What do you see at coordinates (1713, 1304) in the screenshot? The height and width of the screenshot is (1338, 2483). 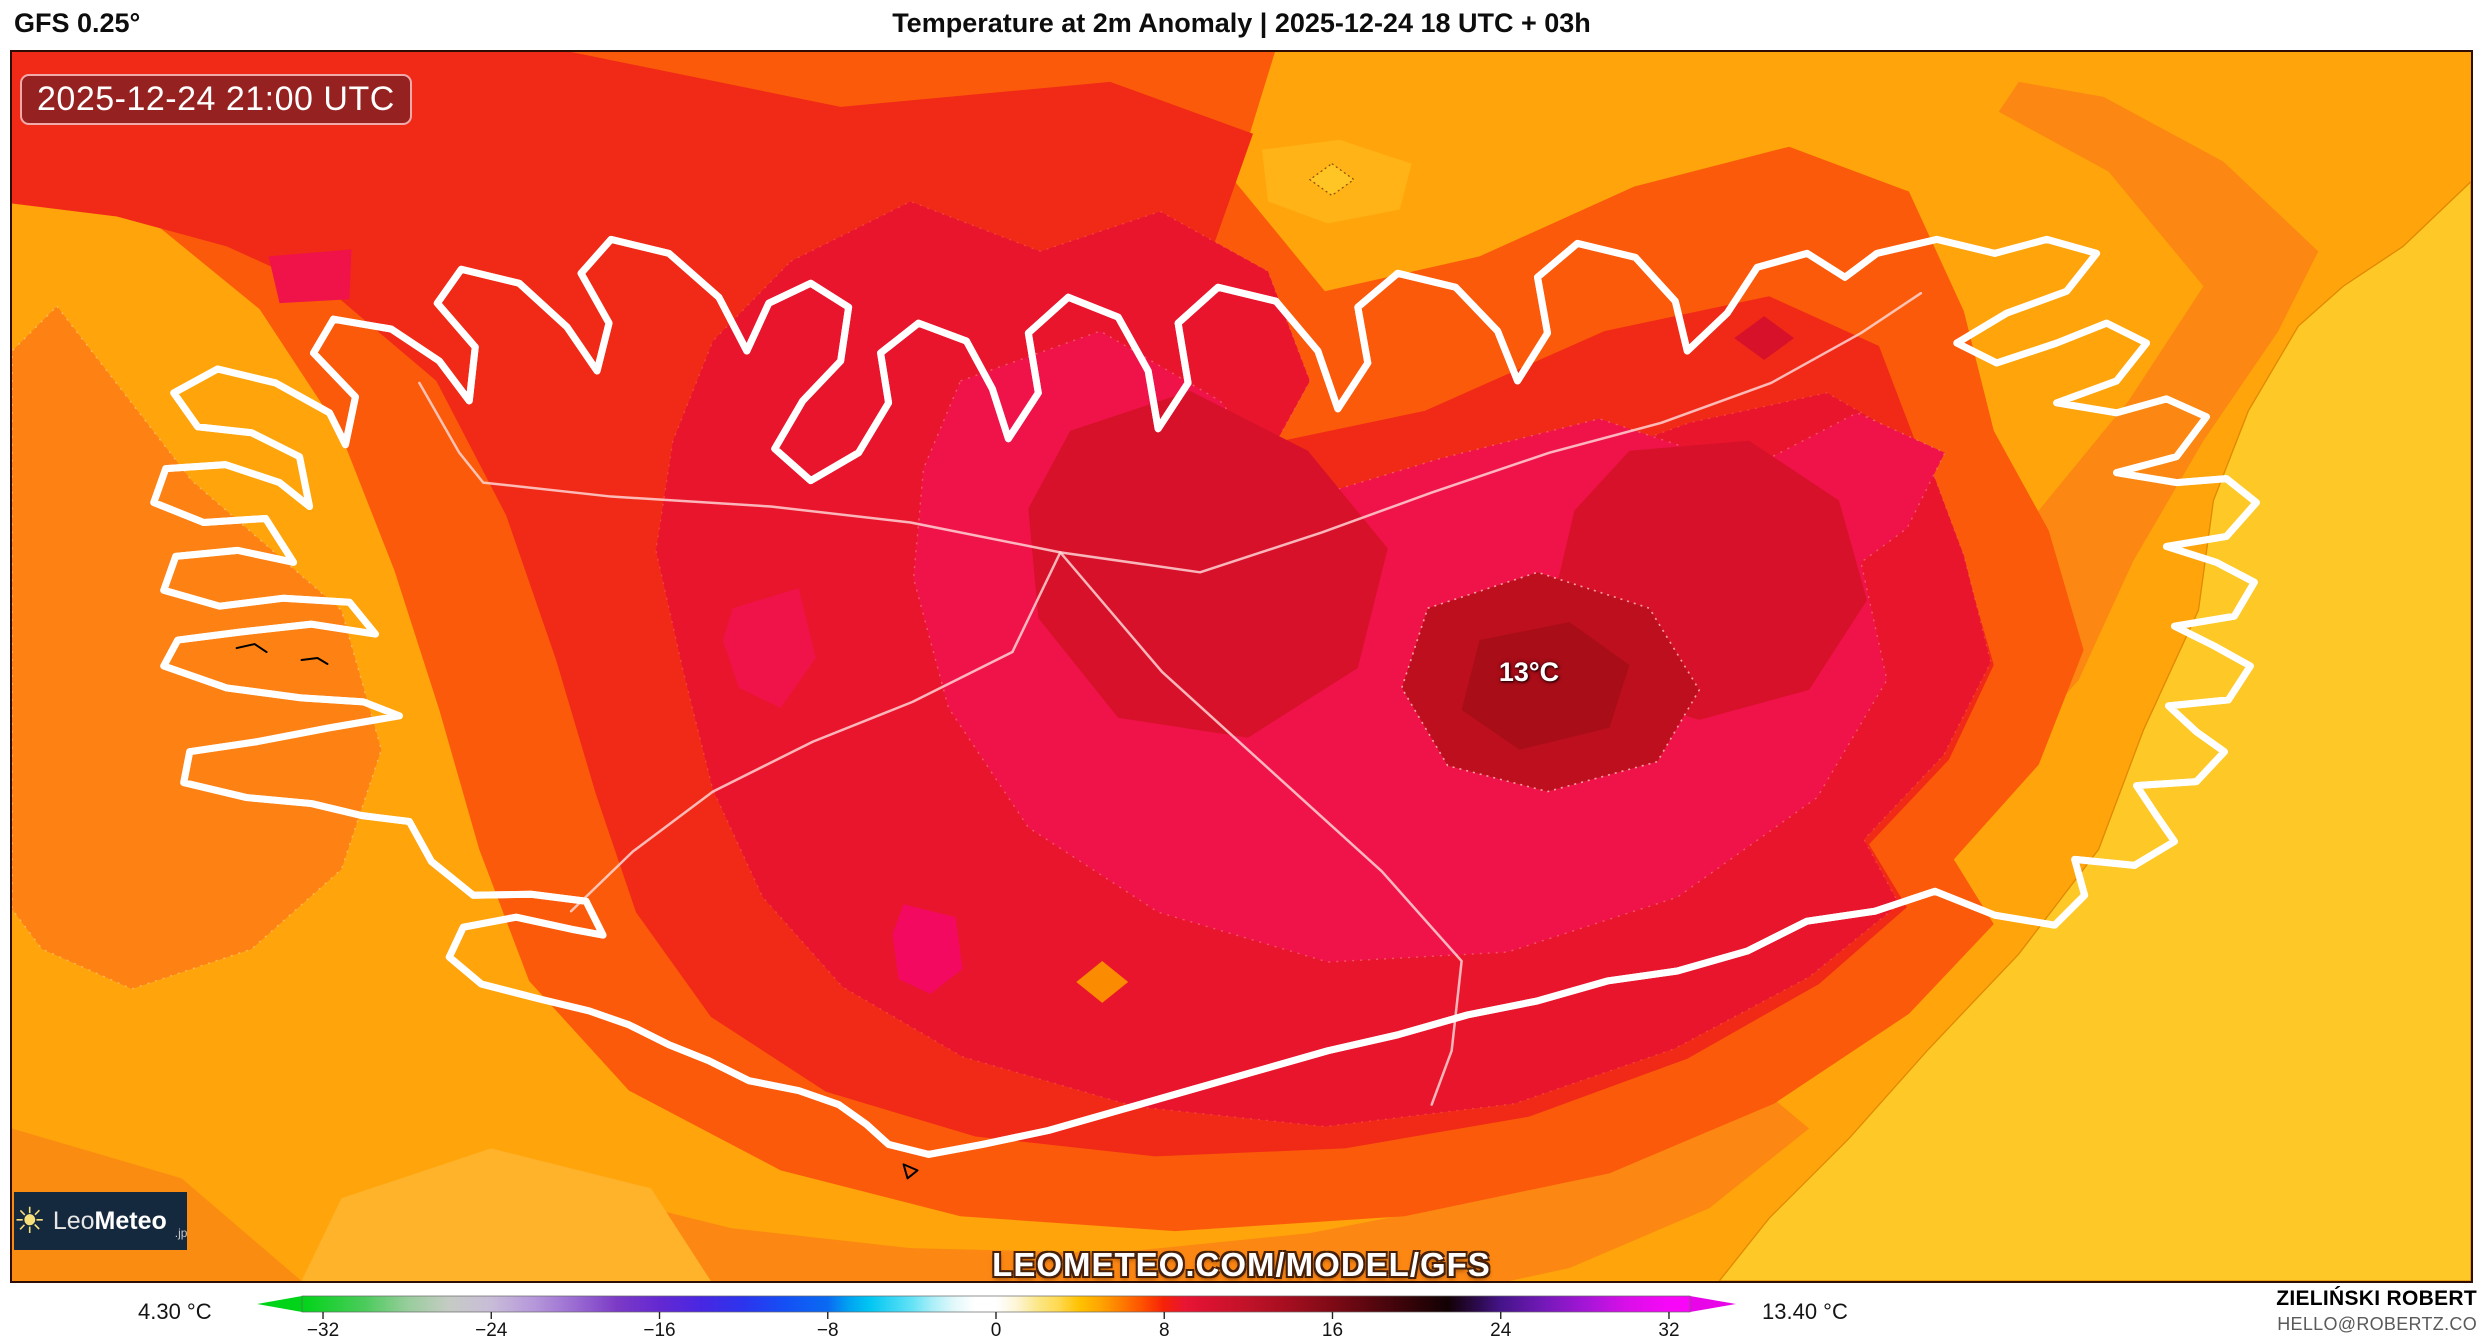 I see `colorbar-right-arrow` at bounding box center [1713, 1304].